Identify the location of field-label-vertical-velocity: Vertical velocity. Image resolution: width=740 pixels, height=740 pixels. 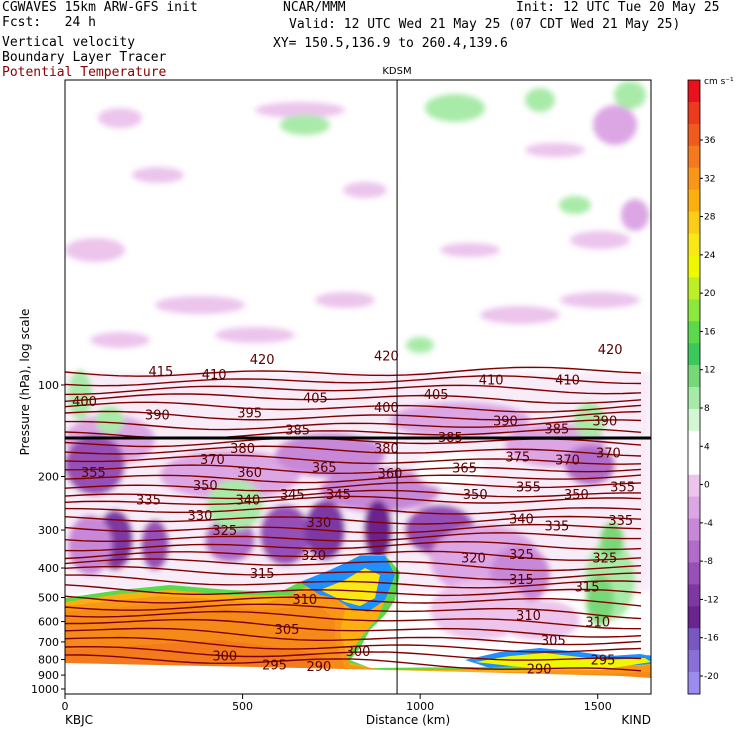
(69, 42).